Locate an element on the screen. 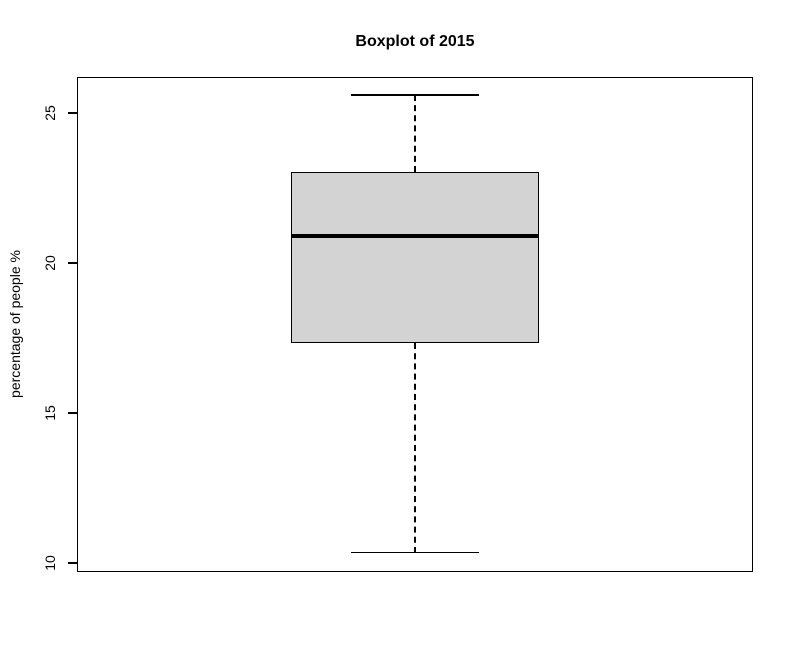  lower-whisker-cap is located at coordinates (415, 552).